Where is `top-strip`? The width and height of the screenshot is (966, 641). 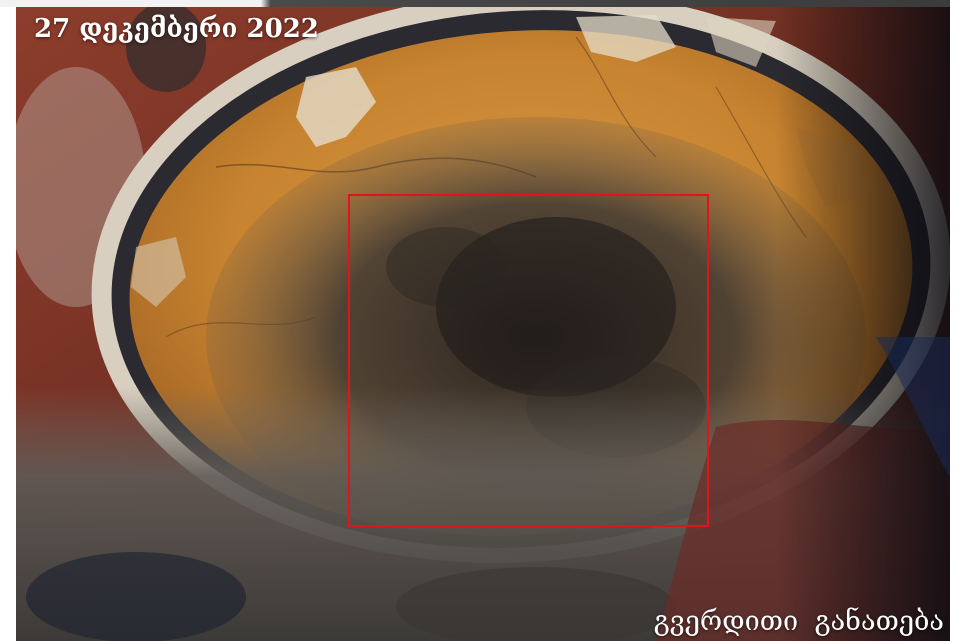 top-strip is located at coordinates (483, 3).